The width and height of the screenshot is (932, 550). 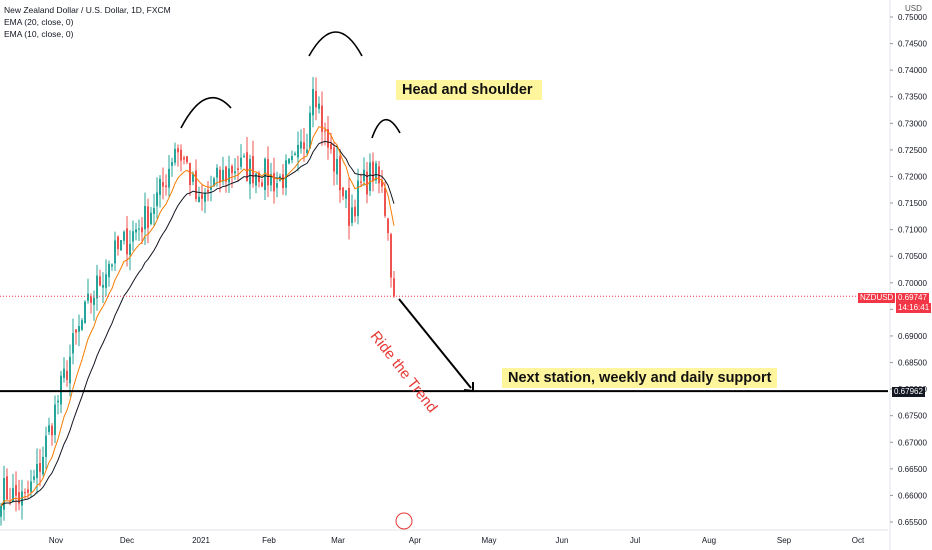 I want to click on x-tick-label: Nov, so click(x=56, y=540).